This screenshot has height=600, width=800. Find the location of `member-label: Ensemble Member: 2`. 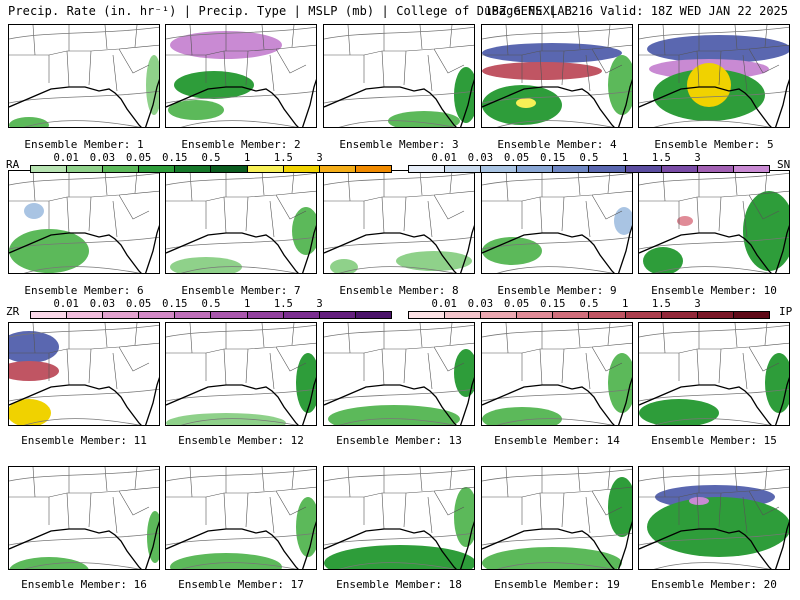

member-label: Ensemble Member: 2 is located at coordinates (241, 144).